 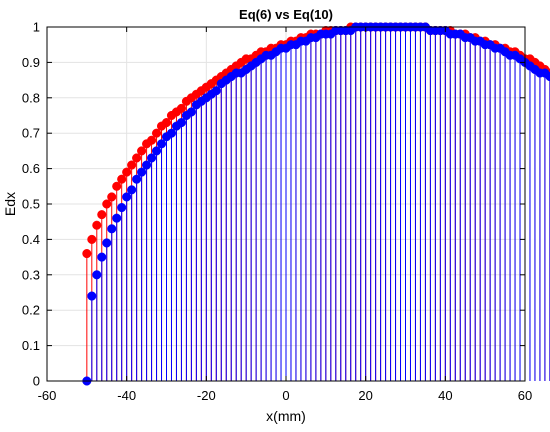 What do you see at coordinates (445, 395) in the screenshot?
I see `x-tick-label: 40` at bounding box center [445, 395].